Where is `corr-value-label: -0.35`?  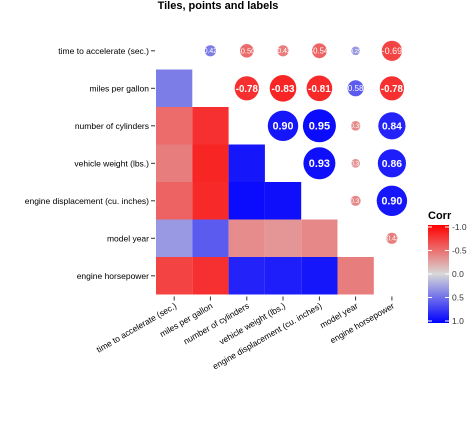
corr-value-label: -0.35 is located at coordinates (355, 126).